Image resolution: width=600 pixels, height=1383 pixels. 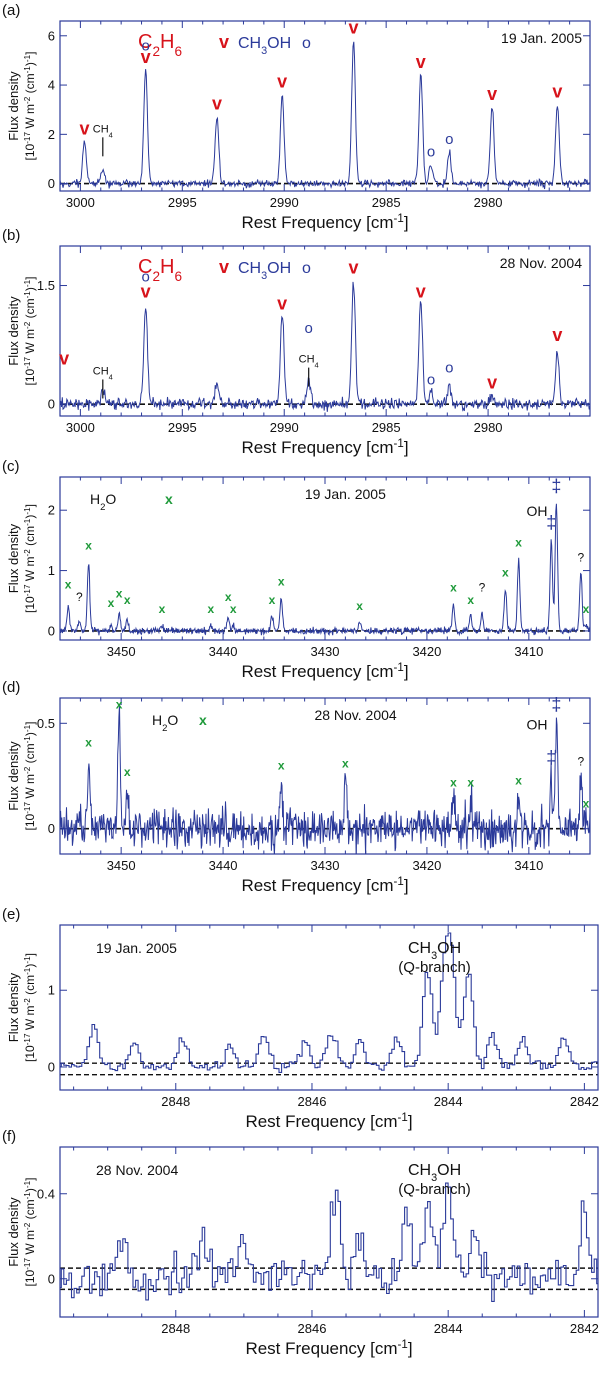 What do you see at coordinates (426, 651) in the screenshot?
I see `x-tick-label: 3420` at bounding box center [426, 651].